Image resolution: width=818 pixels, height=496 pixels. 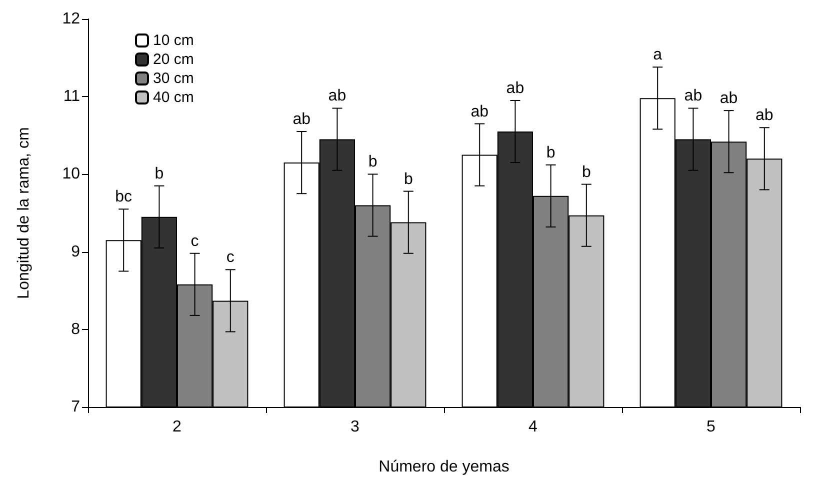 What do you see at coordinates (533, 427) in the screenshot?
I see `x-tick-label: 4` at bounding box center [533, 427].